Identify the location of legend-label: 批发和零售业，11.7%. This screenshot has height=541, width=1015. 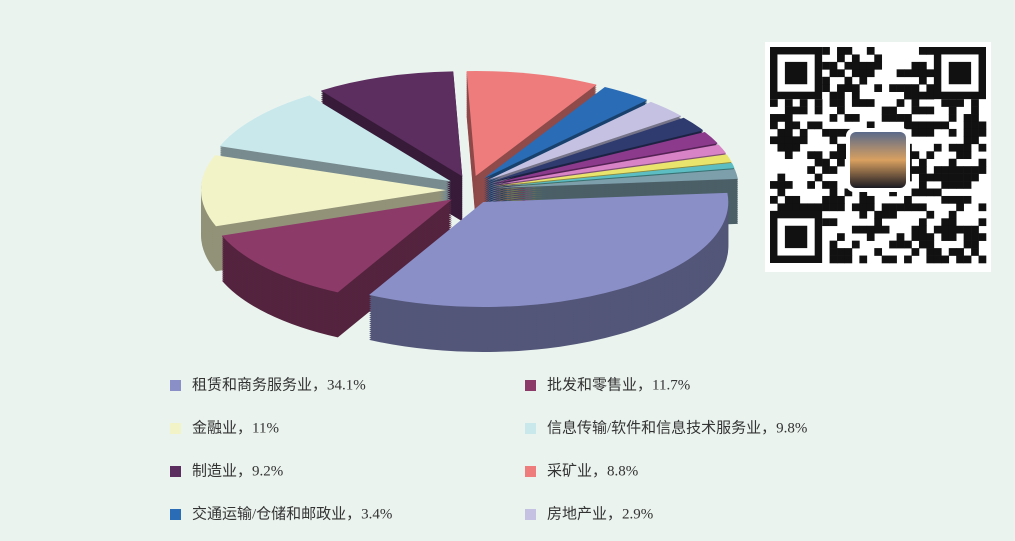
(618, 384).